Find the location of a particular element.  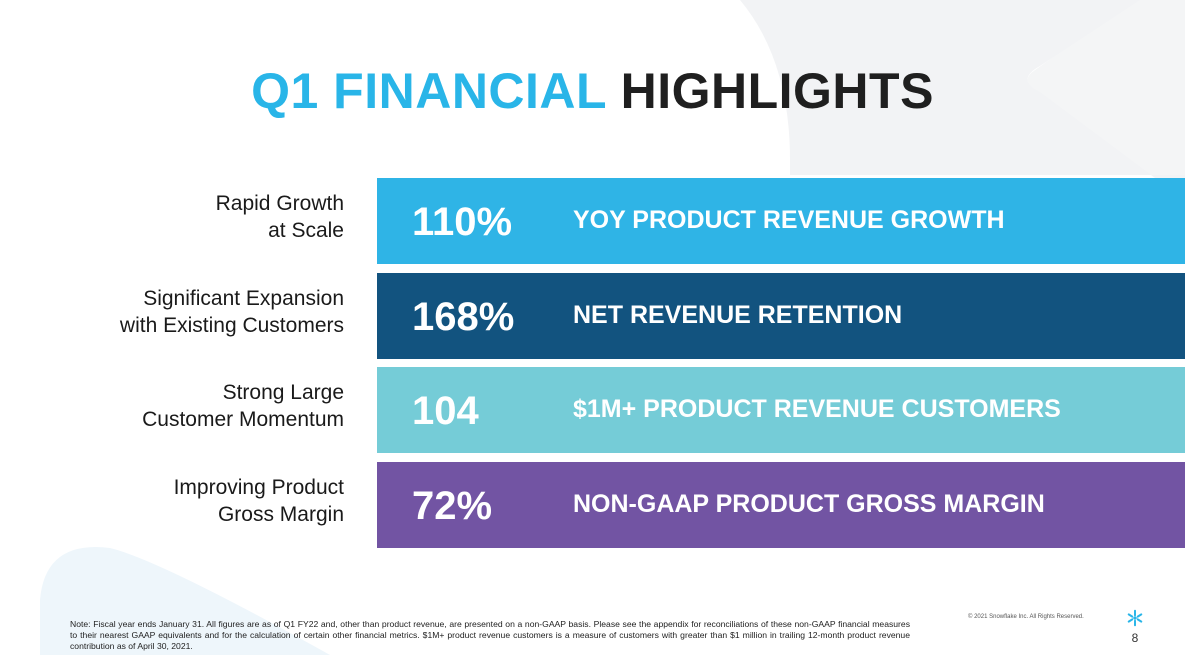

title-accent: Q1 FINANCIAL is located at coordinates (429, 91).